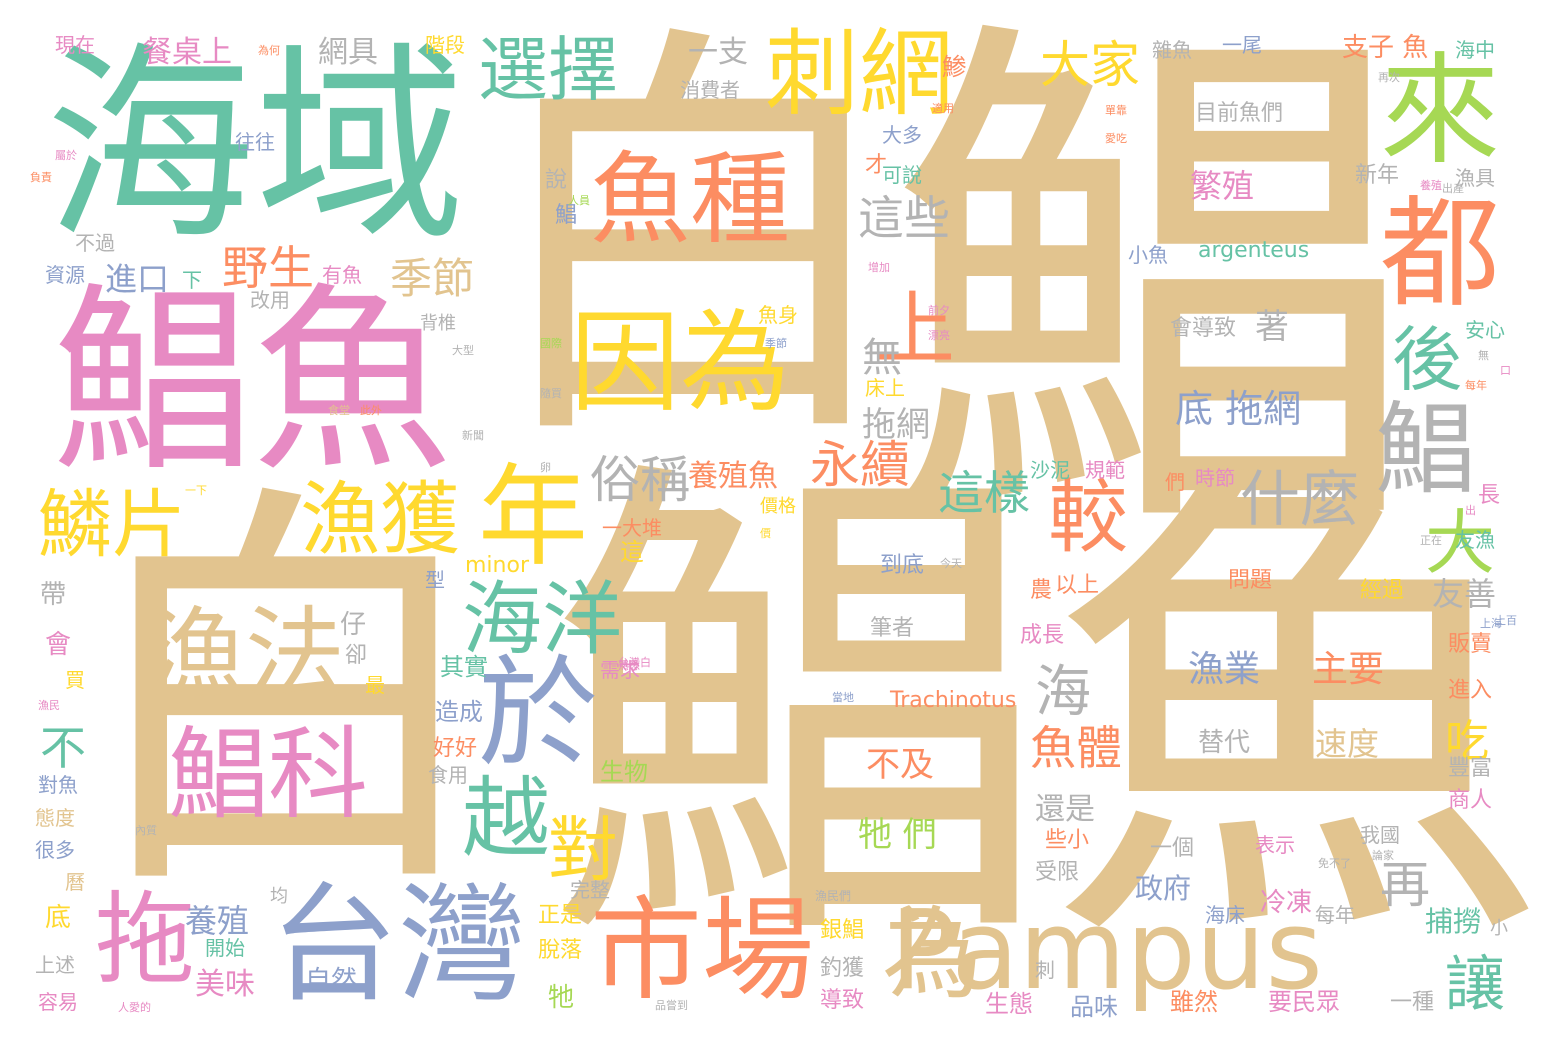 Image resolution: width=1548 pixels, height=1052 pixels. Describe the element at coordinates (1215, 478) in the screenshot. I see `cloud-word: 時節` at that location.